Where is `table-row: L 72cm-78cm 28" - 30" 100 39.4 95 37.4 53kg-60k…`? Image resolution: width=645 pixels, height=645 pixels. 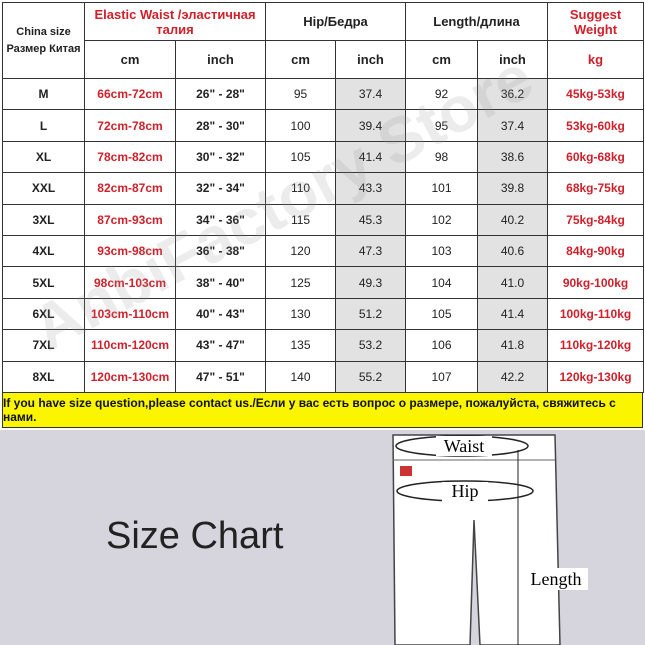 table-row: L 72cm-78cm 28" - 30" 100 39.4 95 37.4 53kg-60k… is located at coordinates (323, 125).